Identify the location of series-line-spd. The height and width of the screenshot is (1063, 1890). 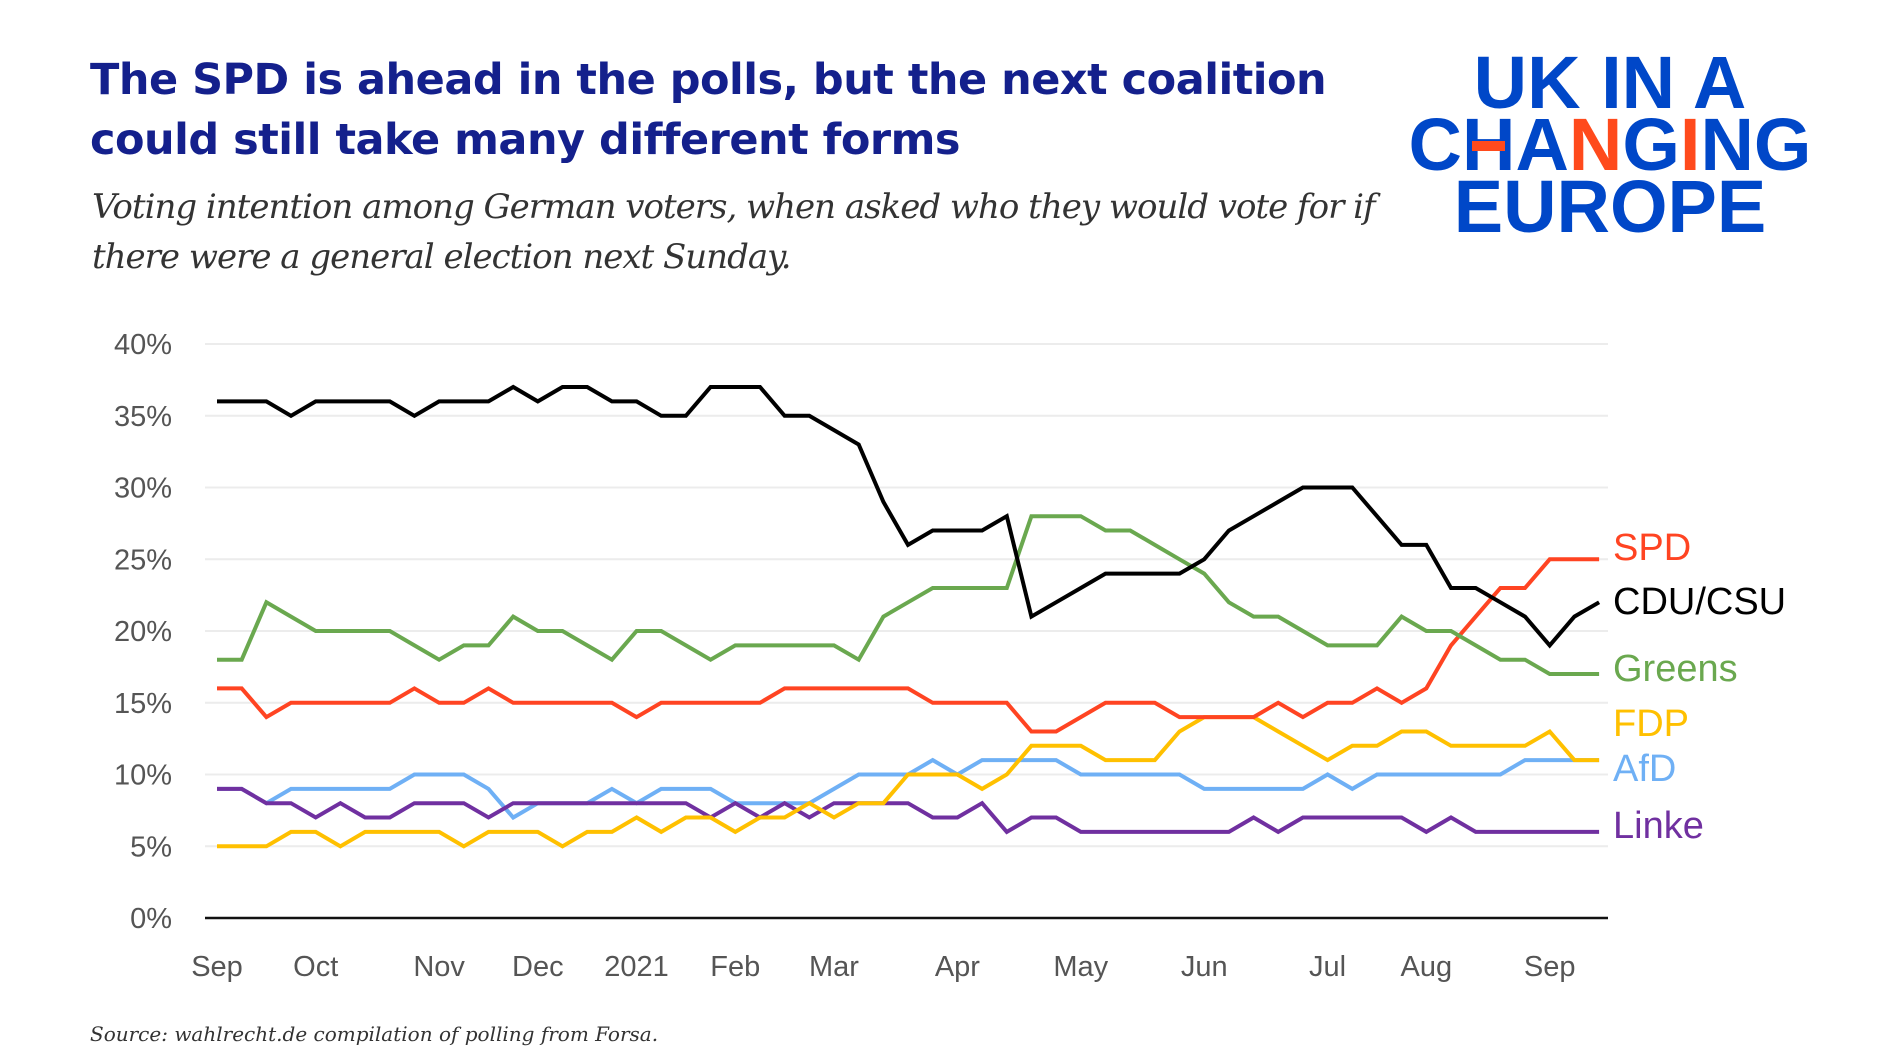
(908, 645).